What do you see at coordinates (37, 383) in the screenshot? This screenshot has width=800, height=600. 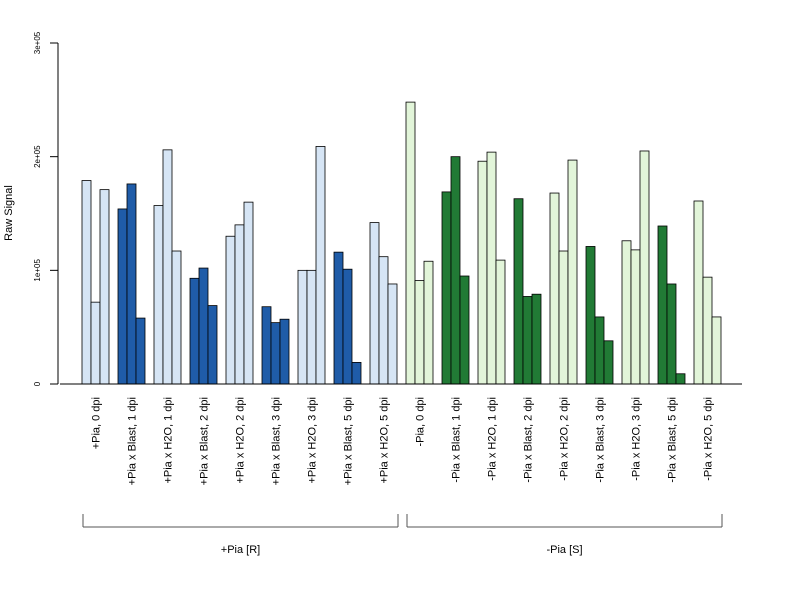 I see `y-tick-label-0: 0` at bounding box center [37, 383].